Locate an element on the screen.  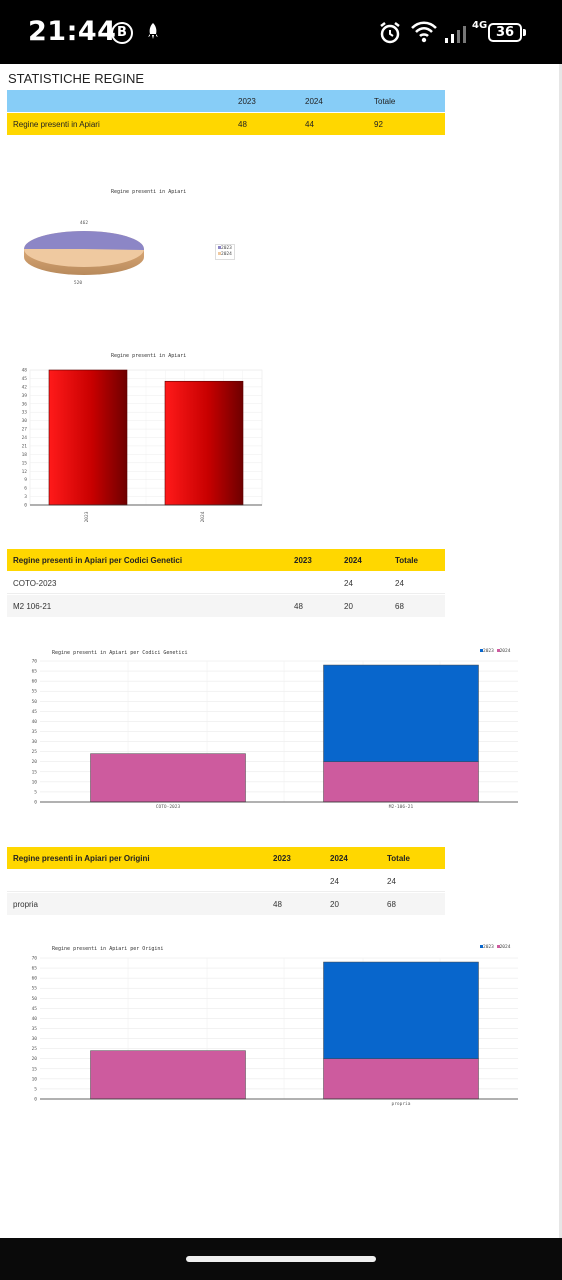
b-app-icon: B is located at coordinates (122, 33).